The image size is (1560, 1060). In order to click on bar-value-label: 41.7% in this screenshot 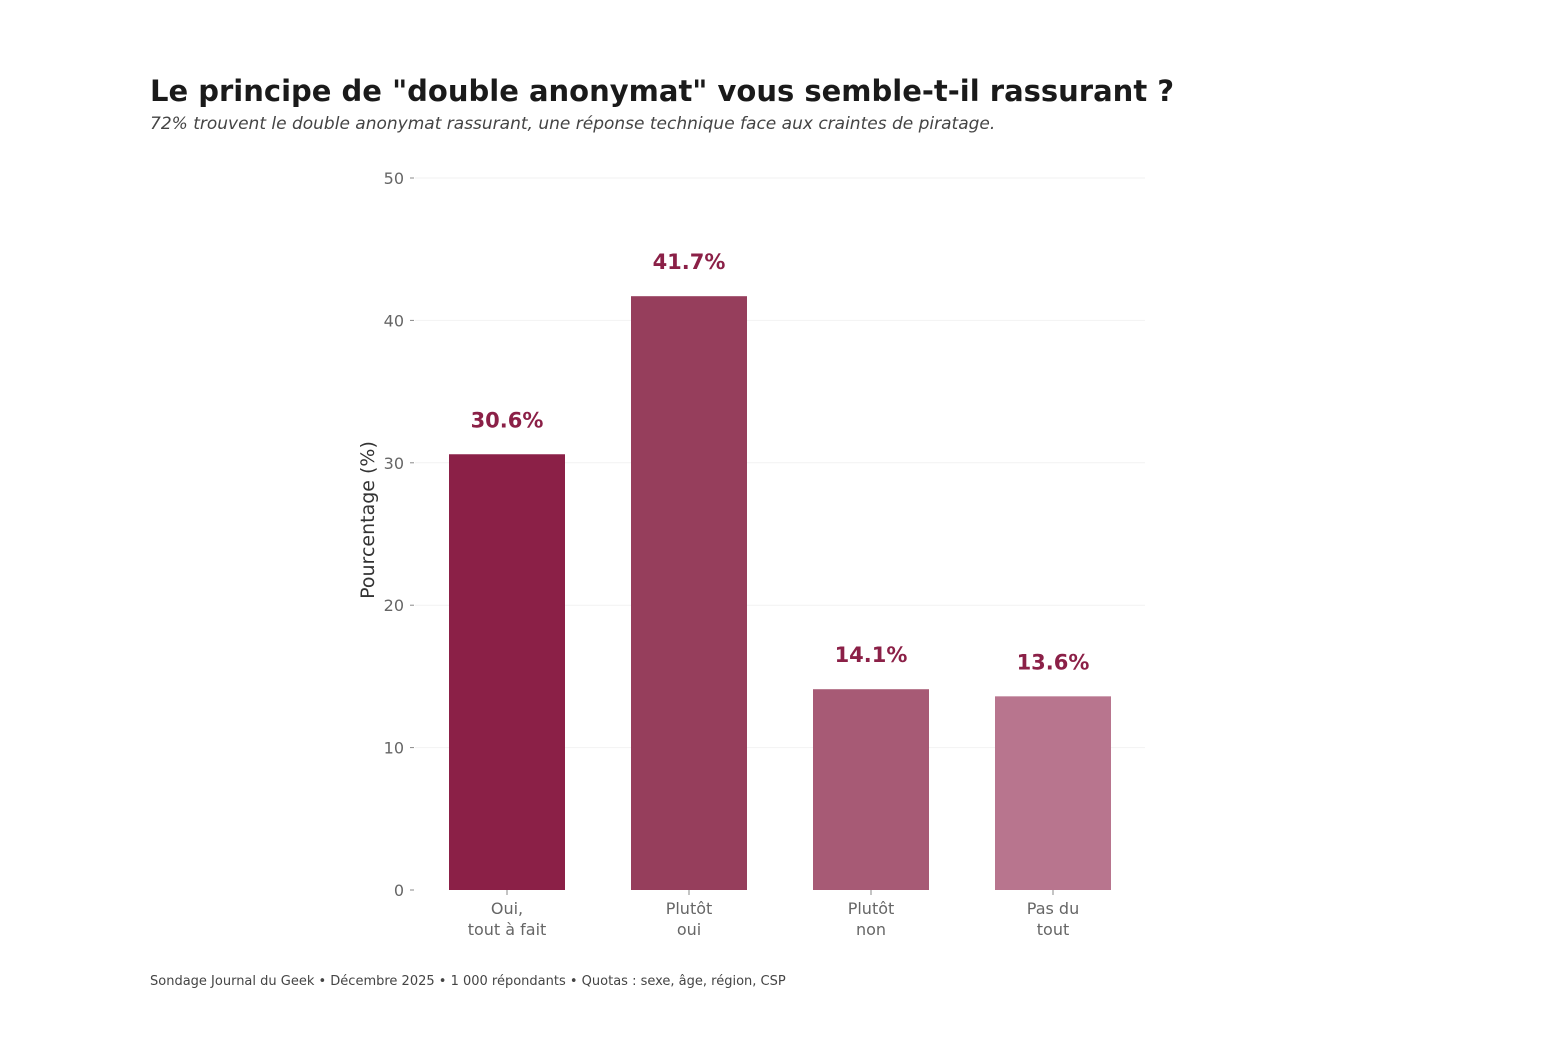, I will do `click(689, 262)`.